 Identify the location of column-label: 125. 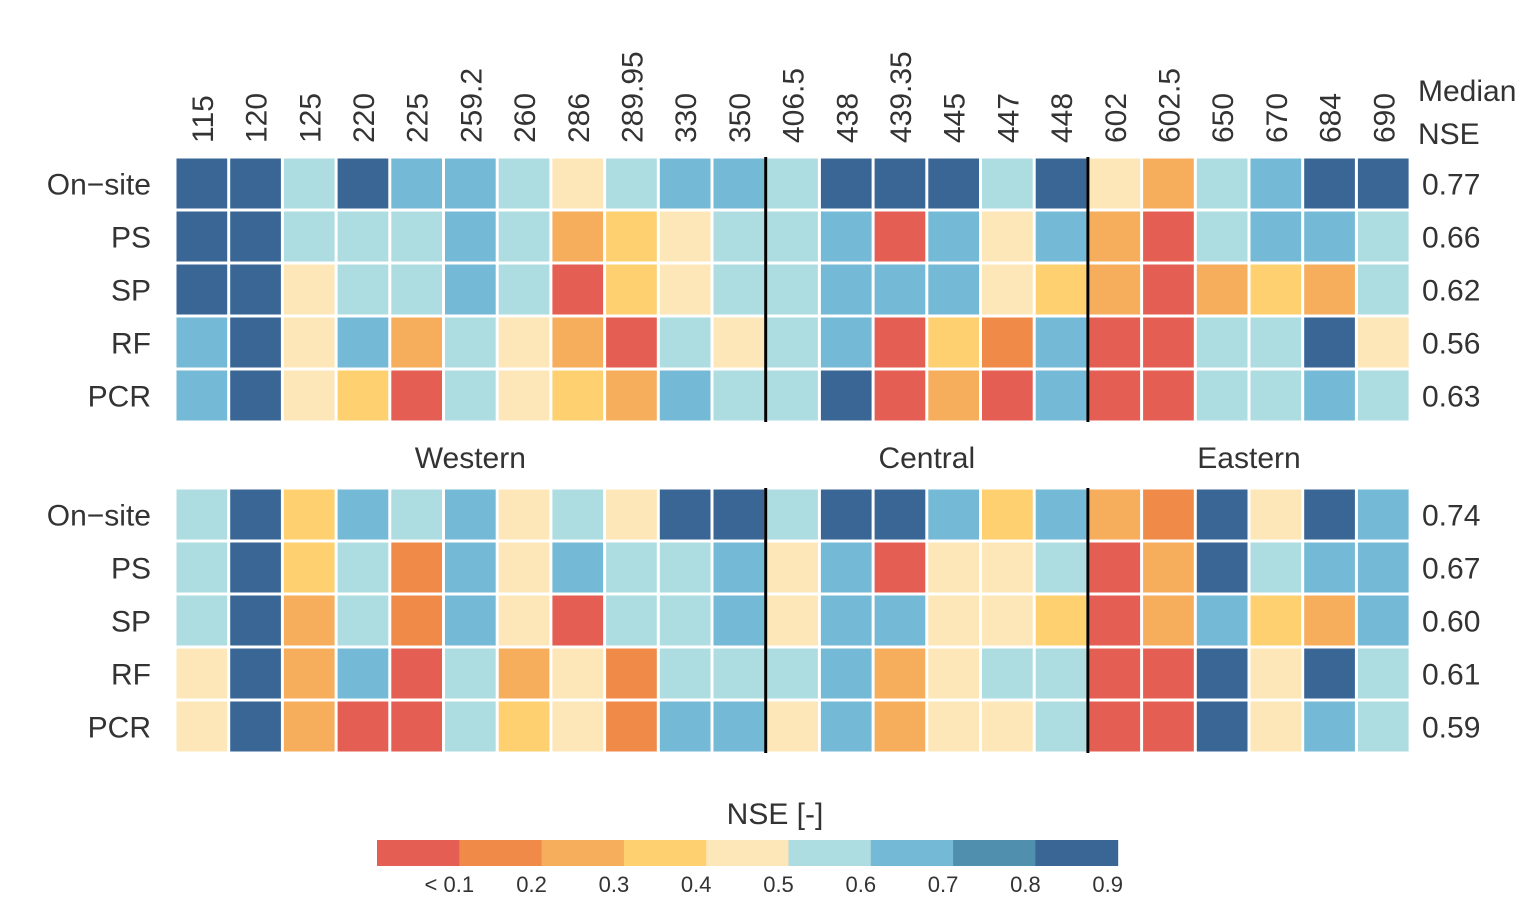
(310, 118).